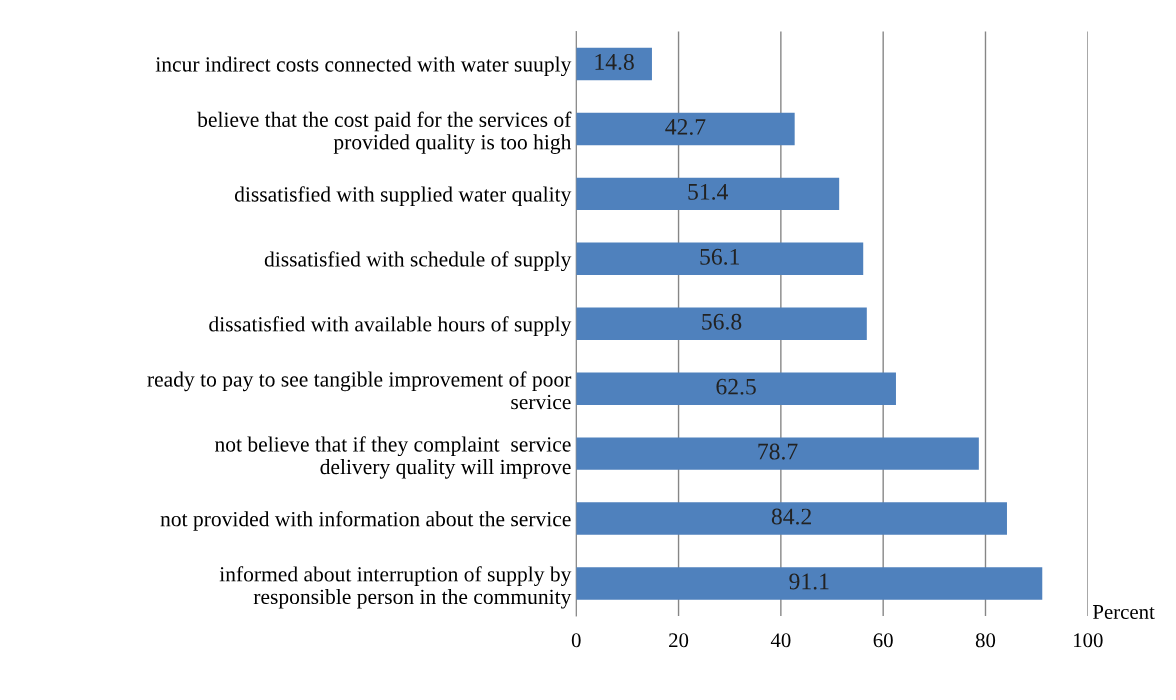 The image size is (1176, 700). Describe the element at coordinates (883, 640) in the screenshot. I see `x-tick-label: 60` at that location.